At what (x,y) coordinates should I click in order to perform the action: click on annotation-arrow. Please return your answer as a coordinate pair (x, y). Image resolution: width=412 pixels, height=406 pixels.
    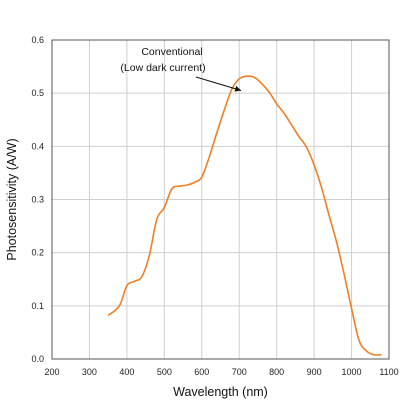
    Looking at the image, I should click on (218, 83).